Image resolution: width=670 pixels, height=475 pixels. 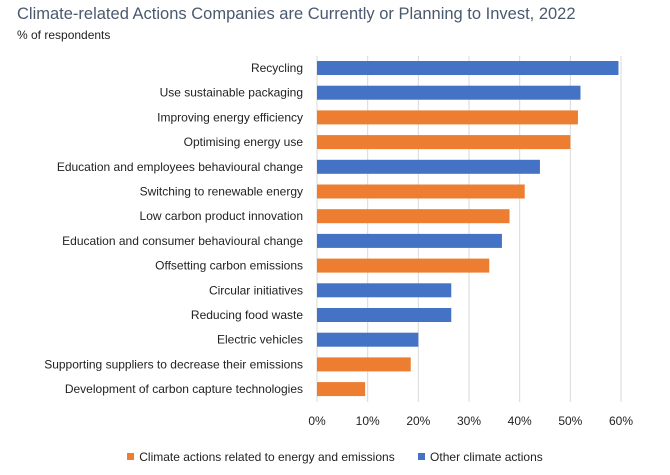 What do you see at coordinates (229, 266) in the screenshot?
I see `category-label: Offsetting carbon emissions` at bounding box center [229, 266].